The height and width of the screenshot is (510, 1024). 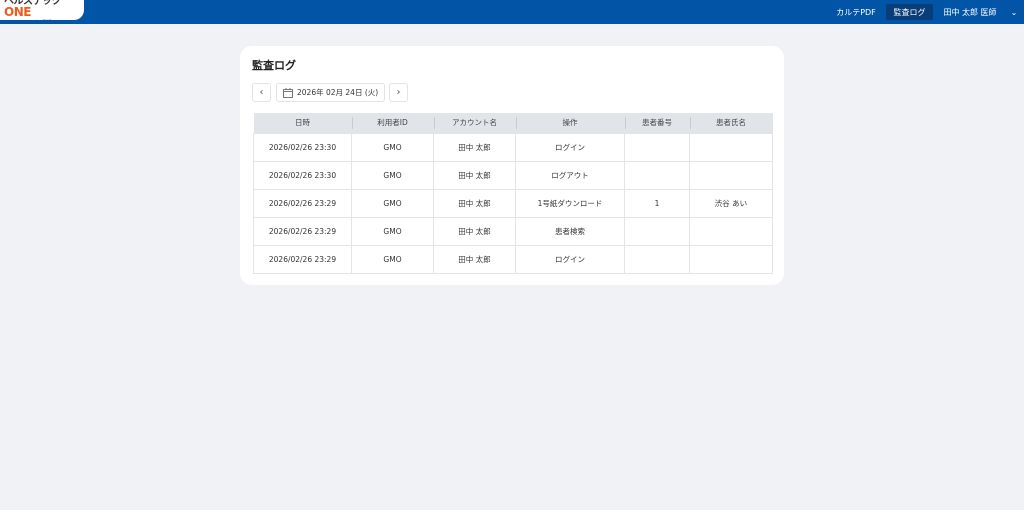 I want to click on table-row: 2026/02/26 23:30 GMO 田中 太郎 ログイン, so click(x=513, y=147).